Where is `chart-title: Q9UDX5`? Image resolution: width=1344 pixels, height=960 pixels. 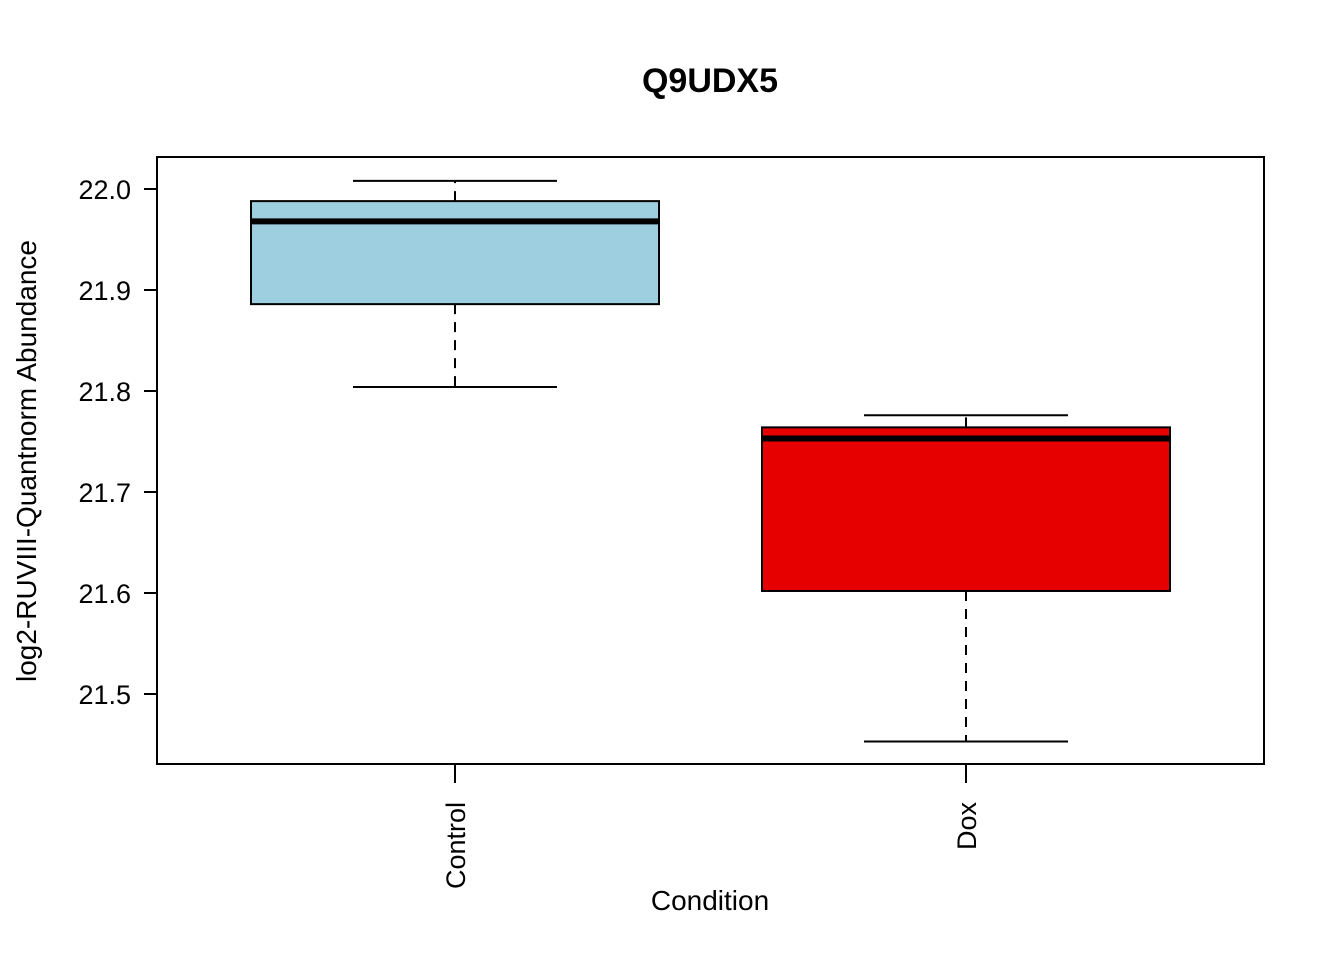
chart-title: Q9UDX5 is located at coordinates (710, 81).